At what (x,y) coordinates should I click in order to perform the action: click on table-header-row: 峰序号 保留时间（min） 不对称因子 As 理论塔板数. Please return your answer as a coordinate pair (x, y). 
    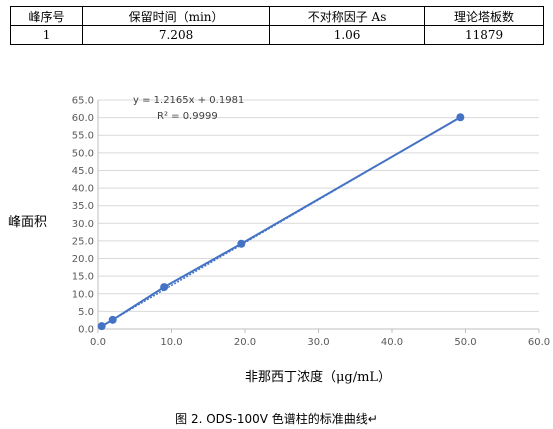
    Looking at the image, I should click on (276, 16).